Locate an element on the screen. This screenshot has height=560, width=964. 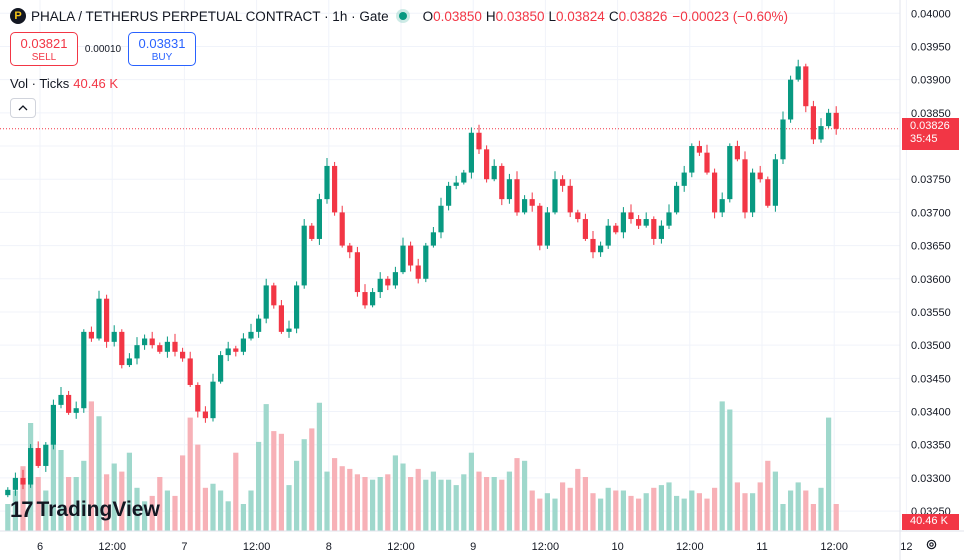
price-tick-label: 0.03450 is located at coordinates (931, 379).